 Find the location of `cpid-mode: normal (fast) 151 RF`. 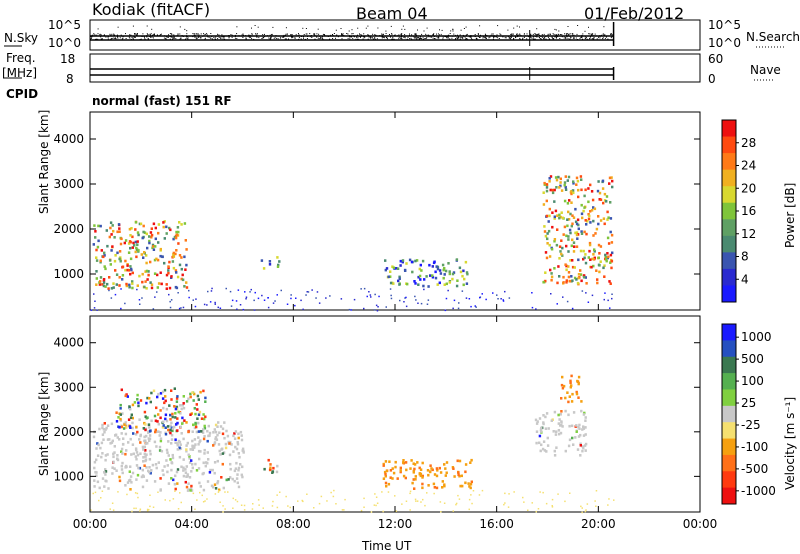

cpid-mode: normal (fast) 151 RF is located at coordinates (162, 101).